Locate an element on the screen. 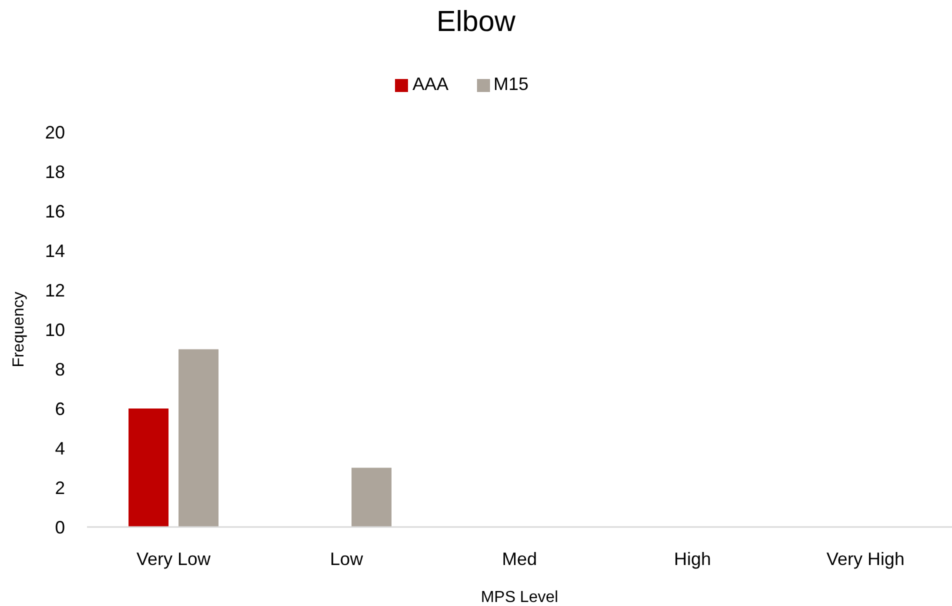 This screenshot has height=606, width=952. x-tick-label: Very High is located at coordinates (865, 558).